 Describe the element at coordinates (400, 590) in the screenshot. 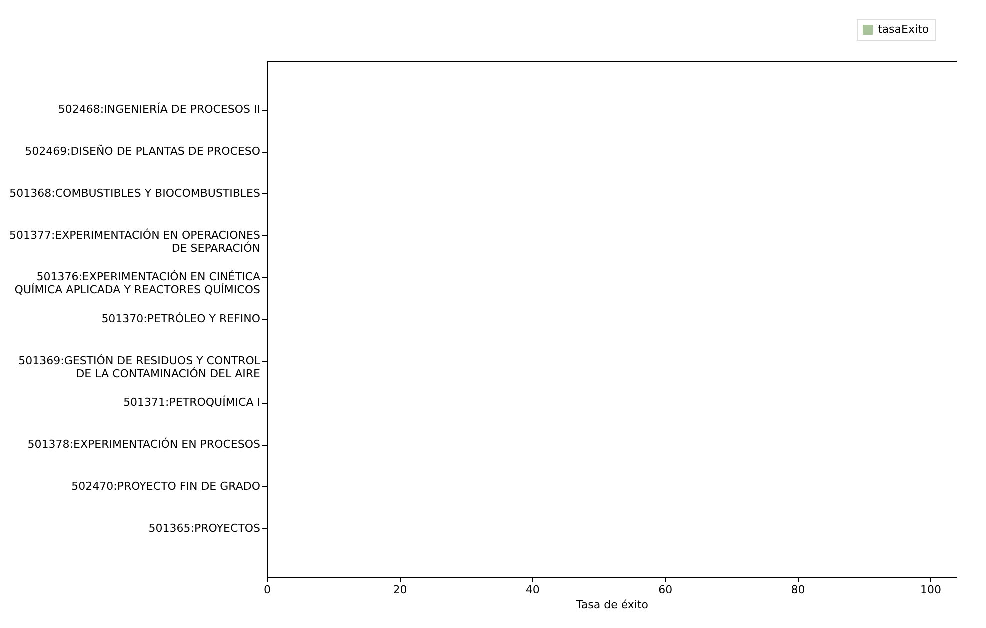

I see `x-tick-label: 20` at that location.